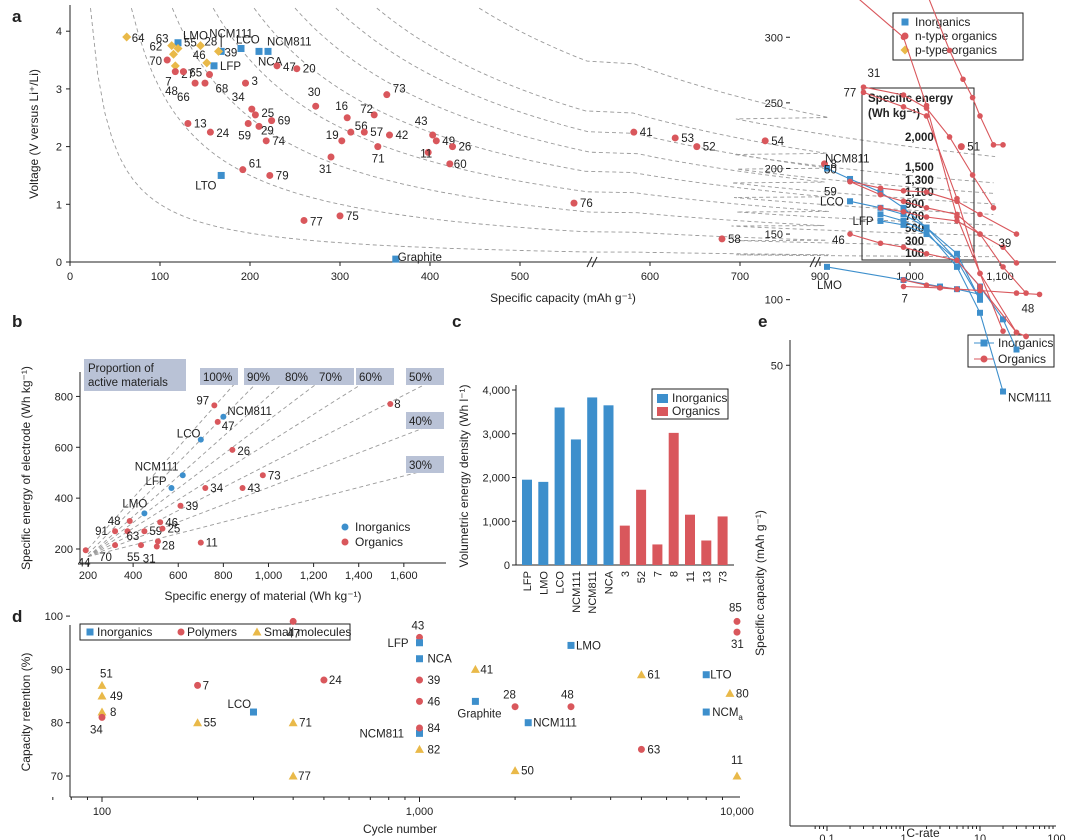 The image size is (1080, 840). Describe the element at coordinates (121, 369) in the screenshot. I see `proportion-title-b1: Proportion of` at that location.